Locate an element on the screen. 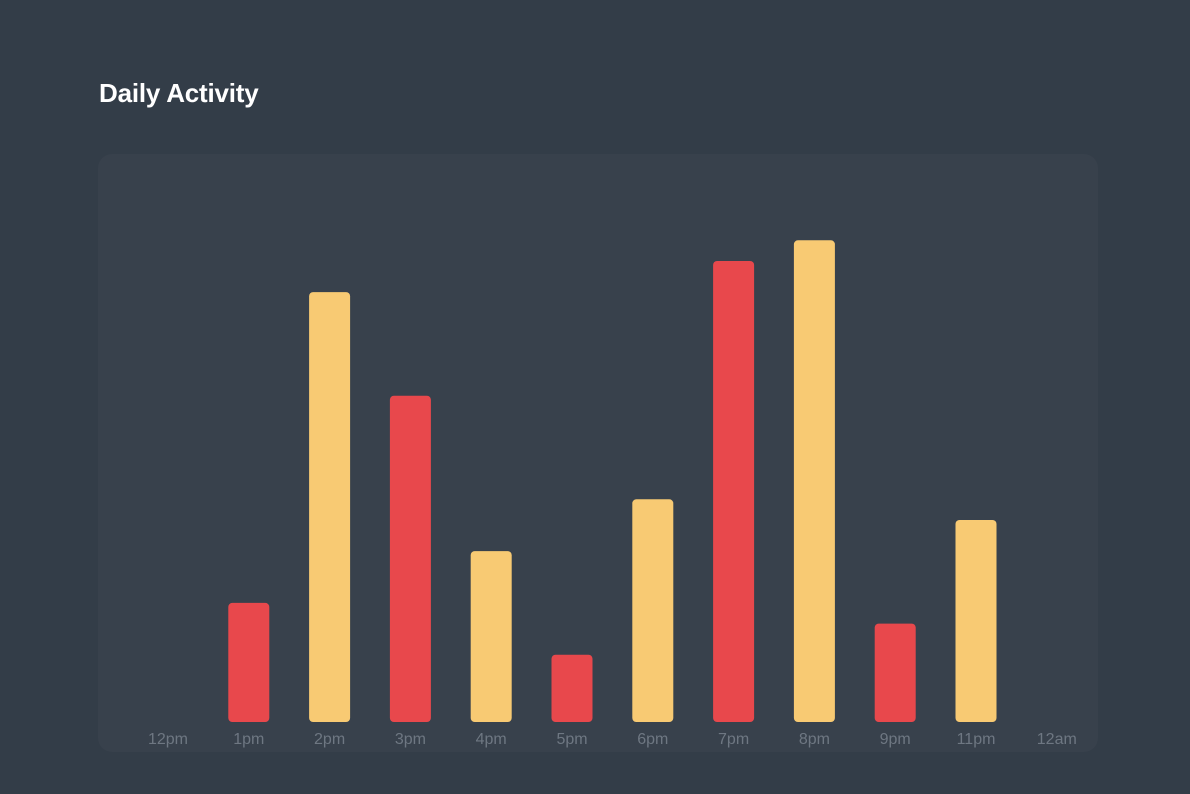  bar-4pm is located at coordinates (491, 636).